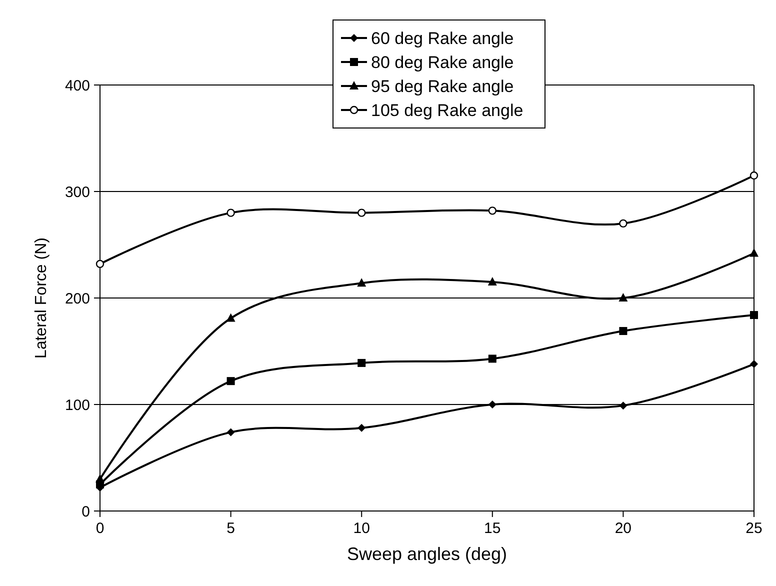 This screenshot has height=586, width=776. What do you see at coordinates (86, 511) in the screenshot?
I see `y-tick-label: 0` at bounding box center [86, 511].